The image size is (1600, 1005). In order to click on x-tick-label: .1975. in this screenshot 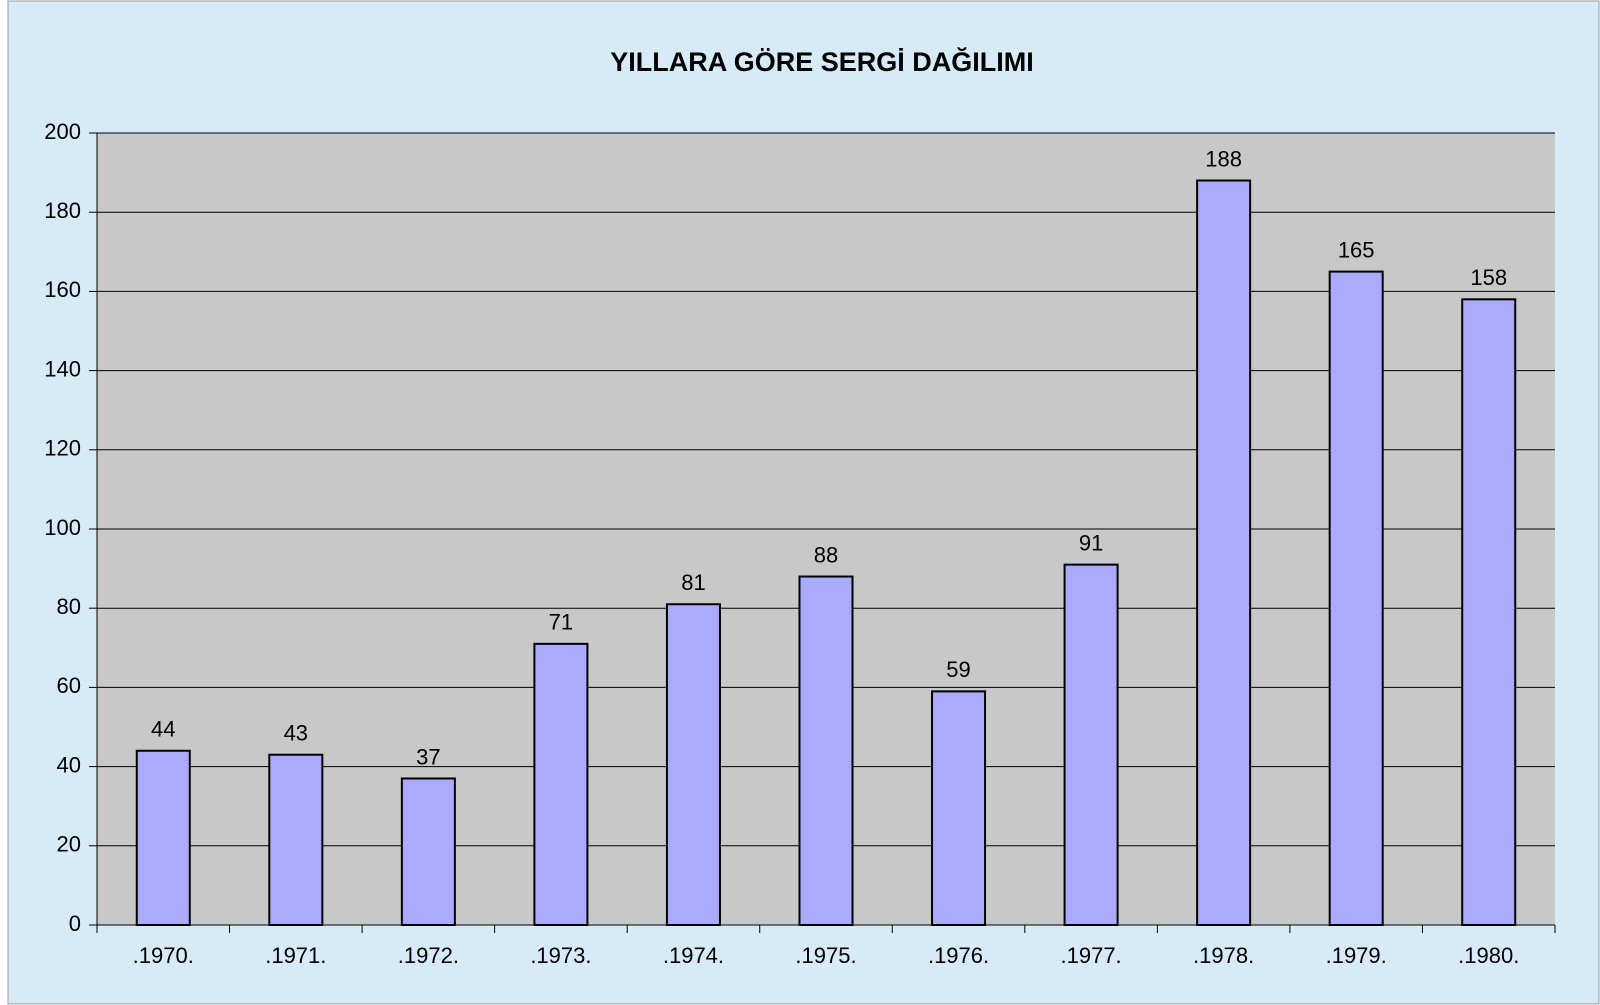, I will do `click(825, 955)`.